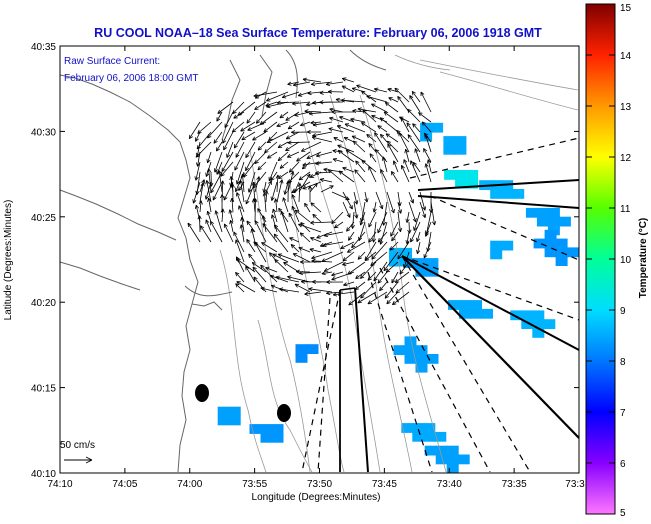 The height and width of the screenshot is (524, 651). I want to click on x-tick-label: 73:45, so click(384, 484).